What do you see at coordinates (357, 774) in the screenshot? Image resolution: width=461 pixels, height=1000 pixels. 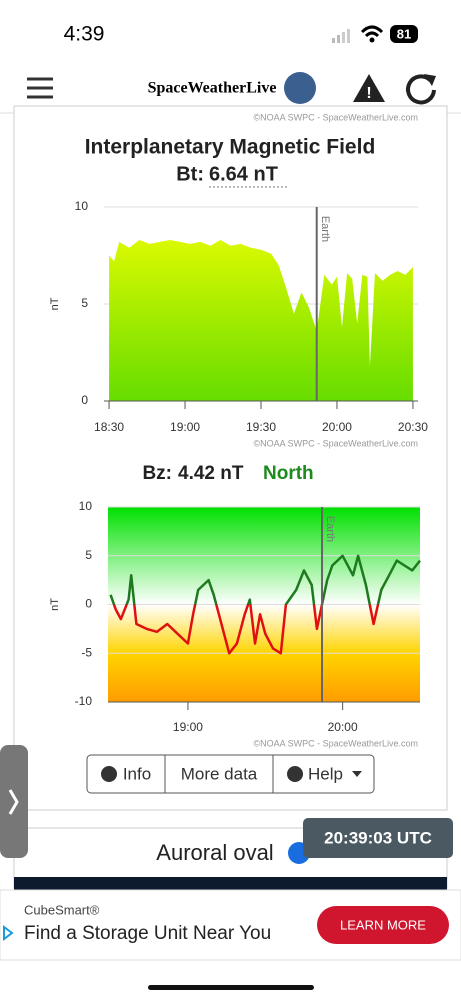 I see `dropdown-caret` at bounding box center [357, 774].